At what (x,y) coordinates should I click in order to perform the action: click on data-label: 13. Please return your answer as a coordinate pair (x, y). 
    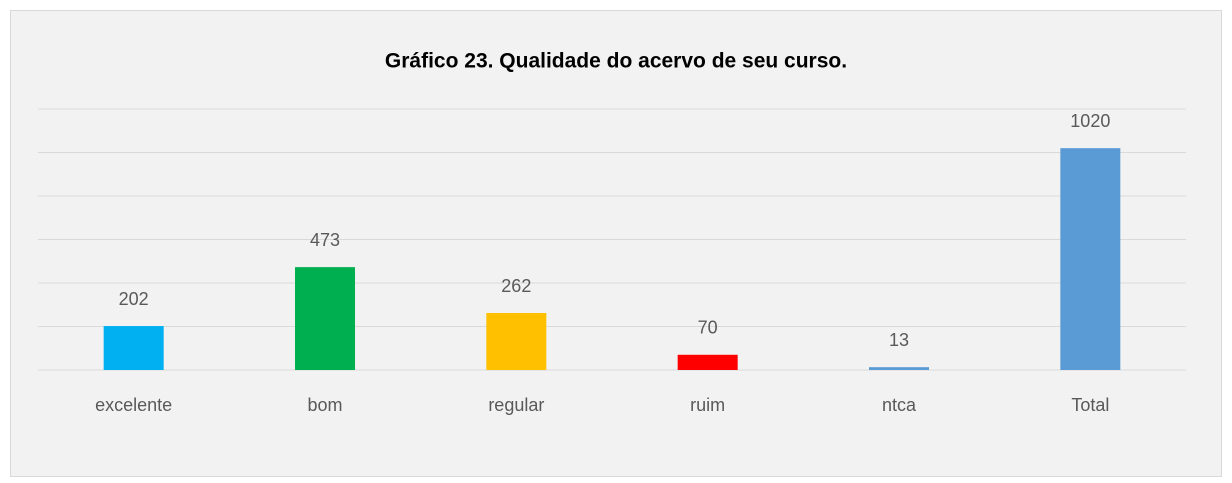
    Looking at the image, I should click on (899, 340).